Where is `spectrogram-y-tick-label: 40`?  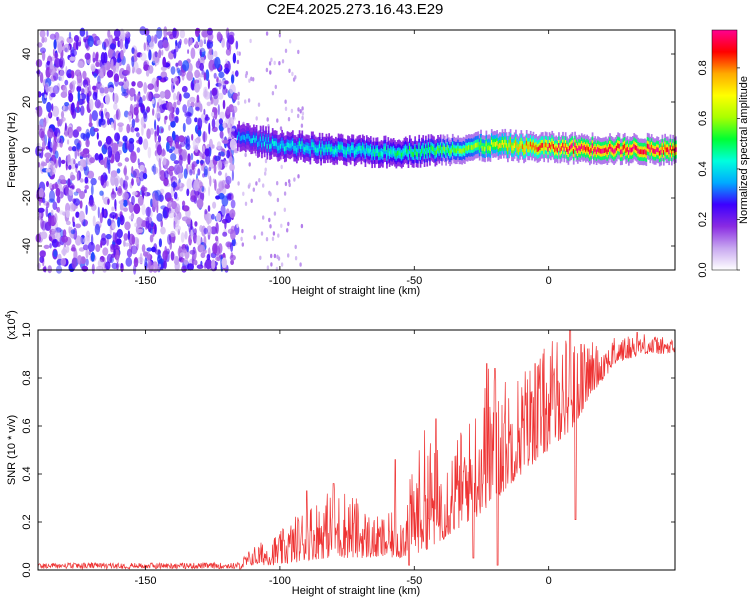
spectrogram-y-tick-label: 40 is located at coordinates (27, 54).